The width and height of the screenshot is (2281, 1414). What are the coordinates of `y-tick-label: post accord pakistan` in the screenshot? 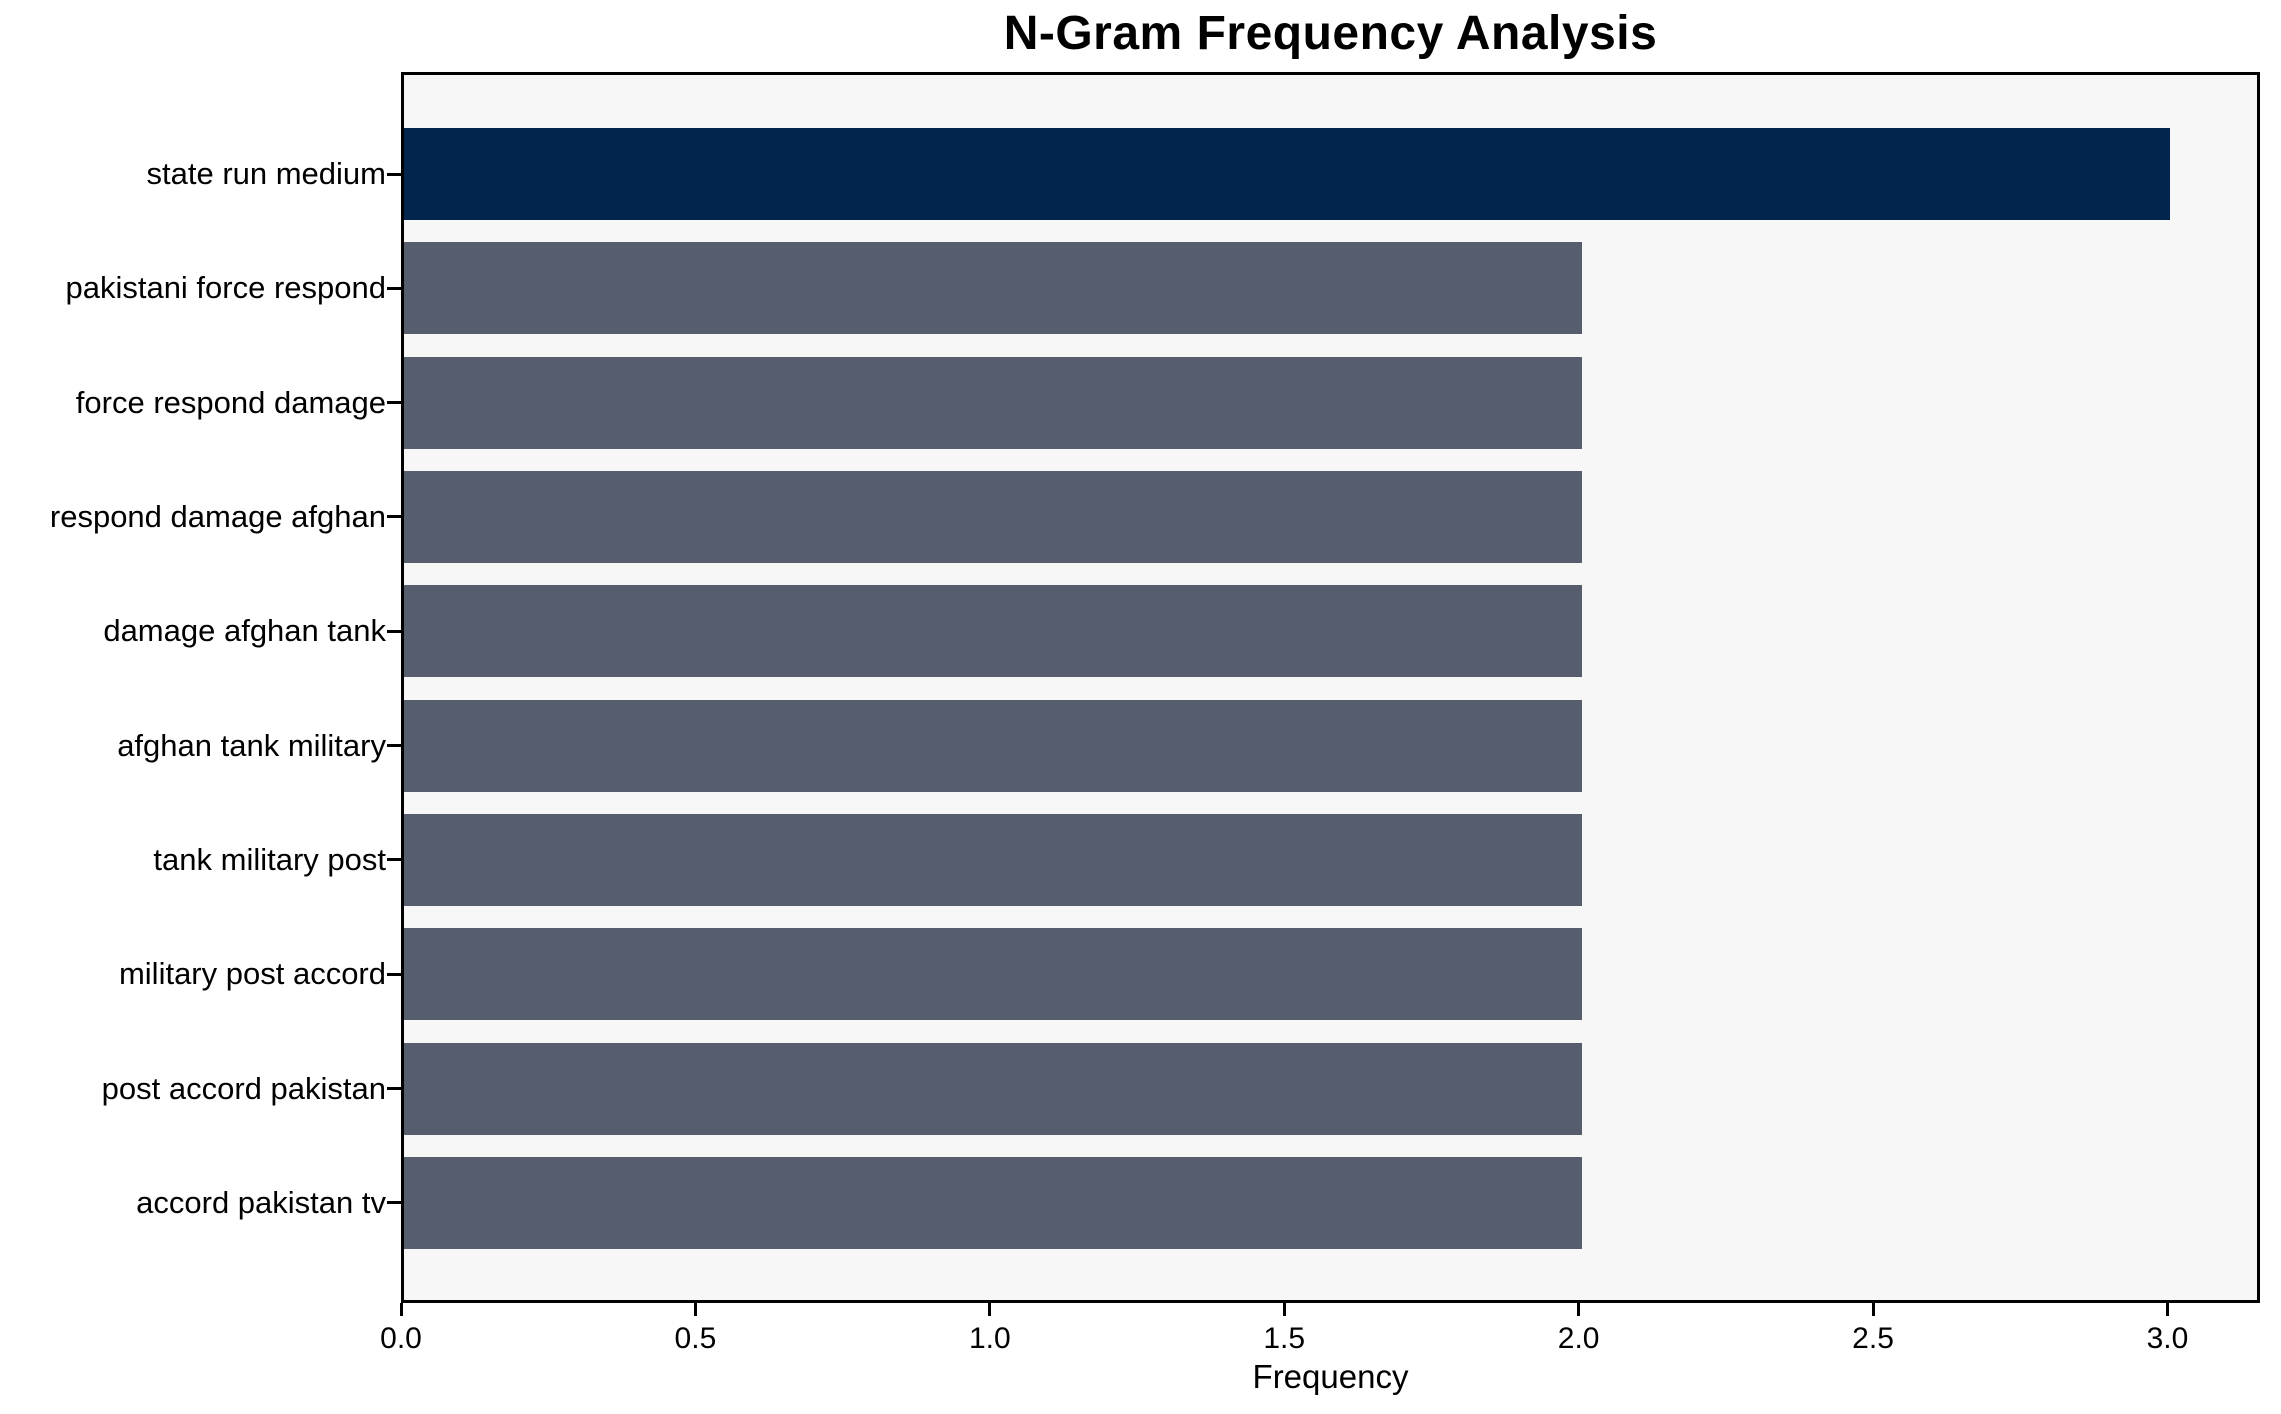 It's located at (243, 1088).